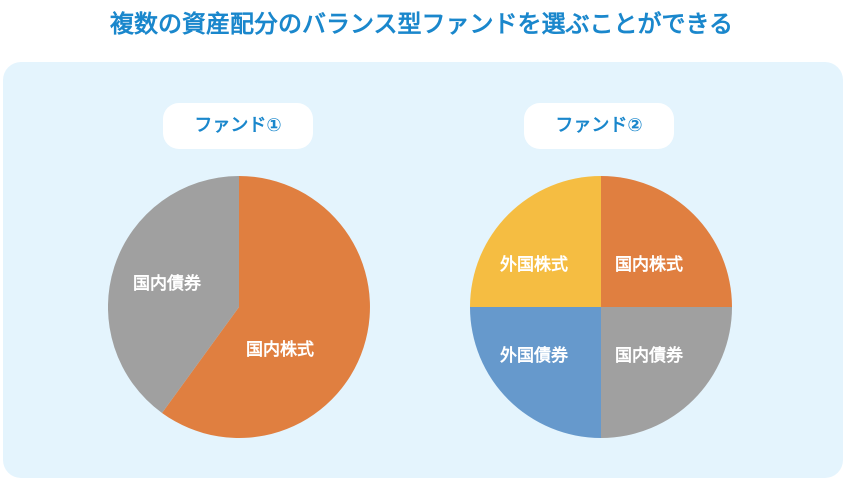 The image size is (843, 478). What do you see at coordinates (535, 372) in the screenshot?
I see `pie-slice-foreign-bond` at bounding box center [535, 372].